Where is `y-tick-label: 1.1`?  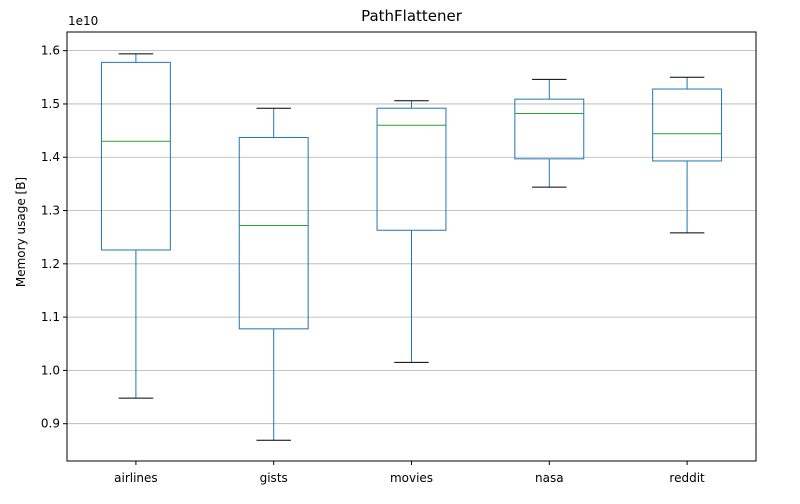 y-tick-label: 1.1 is located at coordinates (50, 317).